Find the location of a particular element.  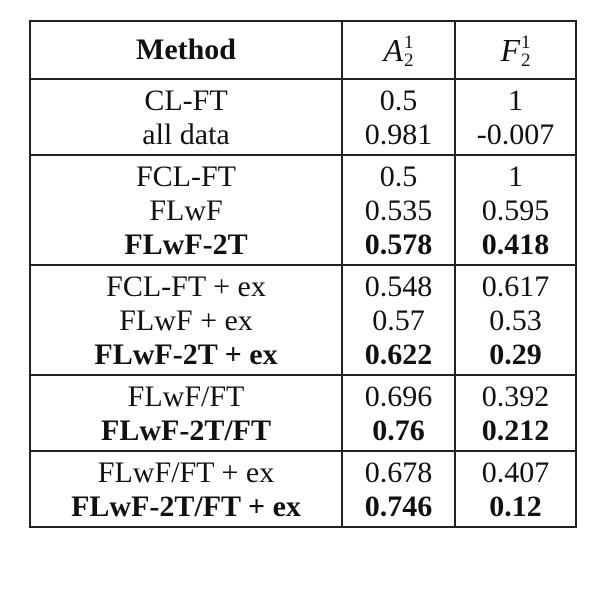

method-cell: FCL-FT is located at coordinates (186, 174).